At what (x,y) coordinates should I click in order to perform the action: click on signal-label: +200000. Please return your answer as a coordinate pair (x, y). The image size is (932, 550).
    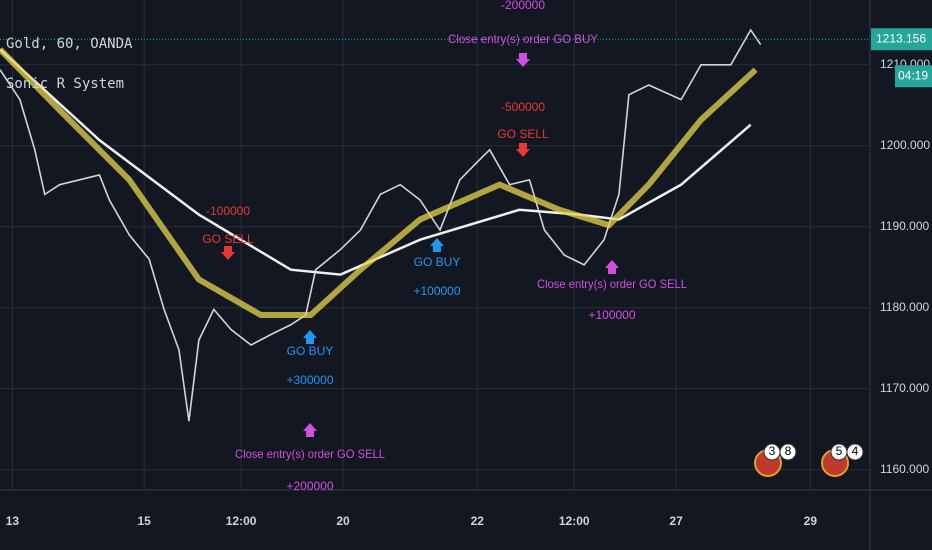
    Looking at the image, I should click on (309, 486).